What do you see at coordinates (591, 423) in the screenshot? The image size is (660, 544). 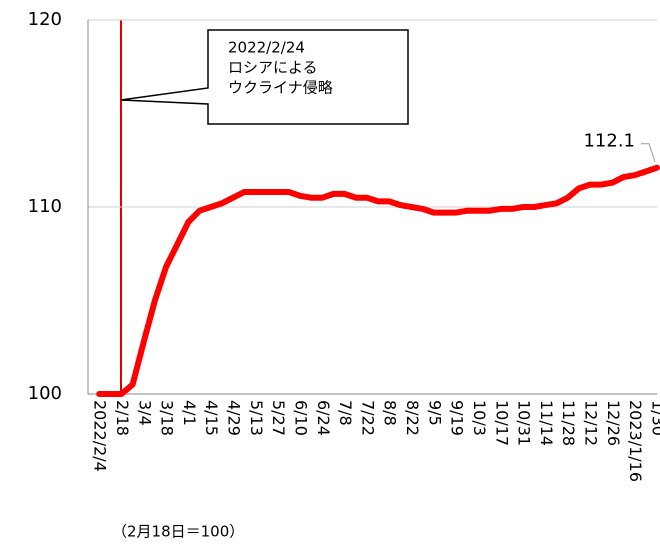 I see `x-tick-label: 12/12` at bounding box center [591, 423].